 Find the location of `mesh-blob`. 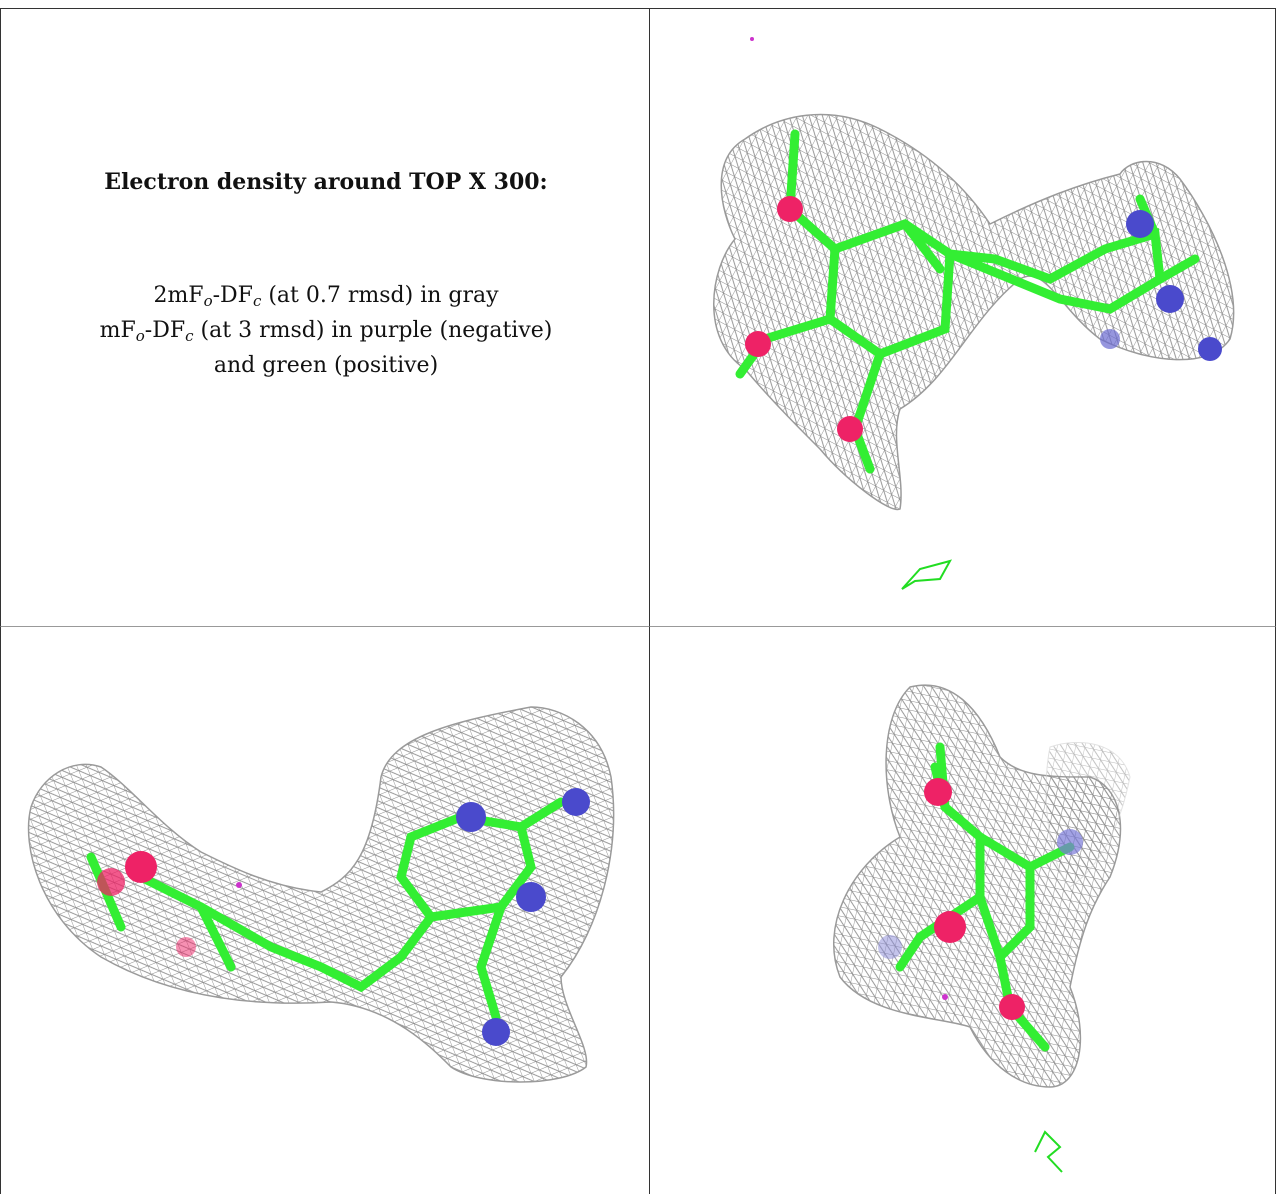

mesh-blob is located at coordinates (321, 894).